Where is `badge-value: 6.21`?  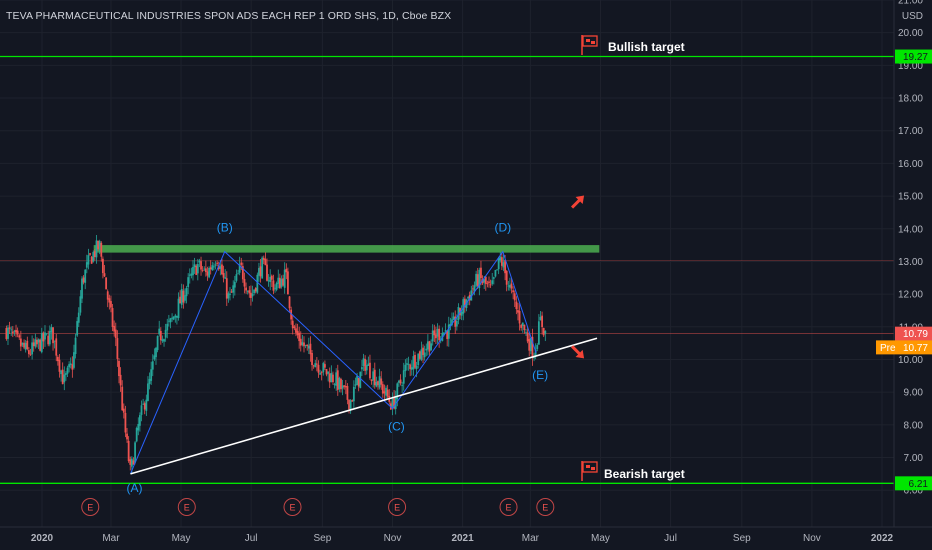 badge-value: 6.21 is located at coordinates (919, 484).